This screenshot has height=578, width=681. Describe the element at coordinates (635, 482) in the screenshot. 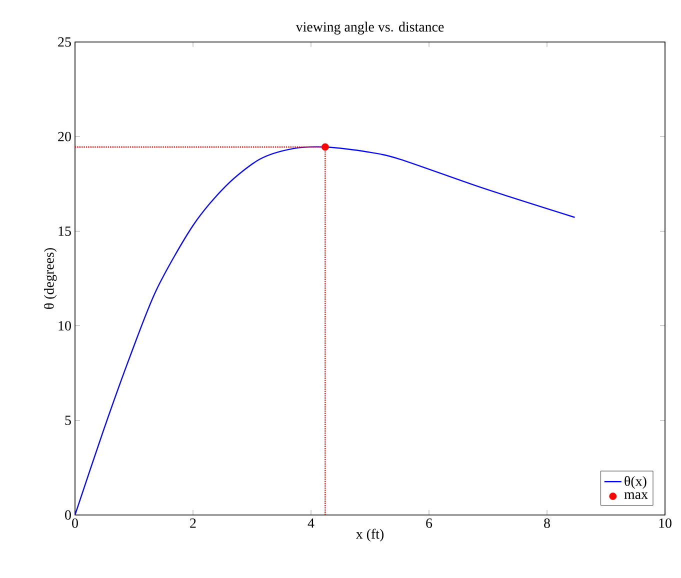

I see `legend-label: θ(x)` at that location.